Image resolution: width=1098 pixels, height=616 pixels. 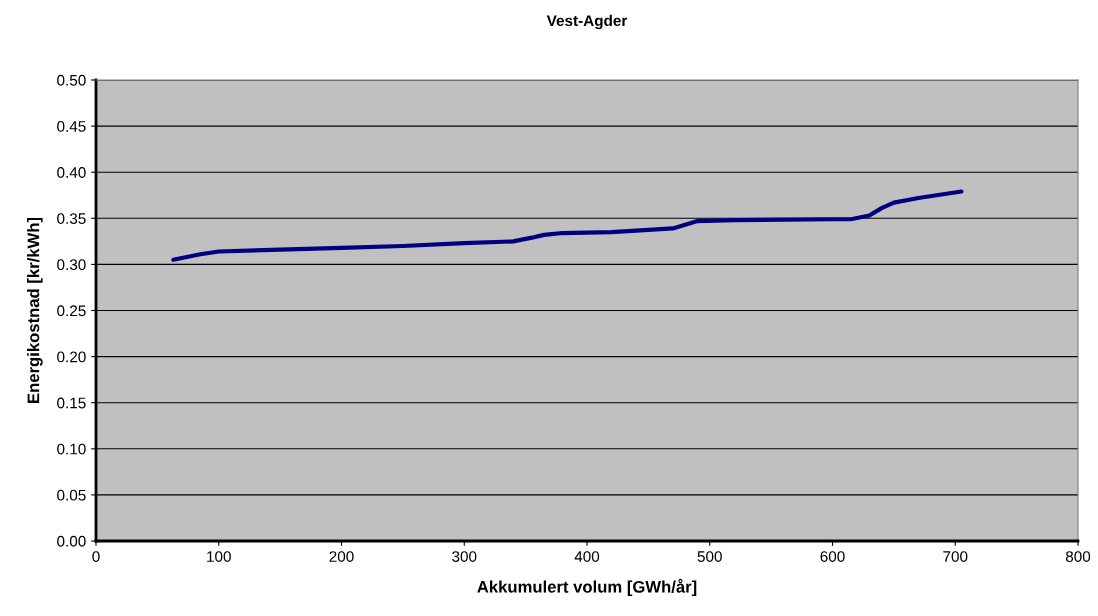 What do you see at coordinates (35, 310) in the screenshot?
I see `y-axis-title: Energikostnad [kr/kWh]` at bounding box center [35, 310].